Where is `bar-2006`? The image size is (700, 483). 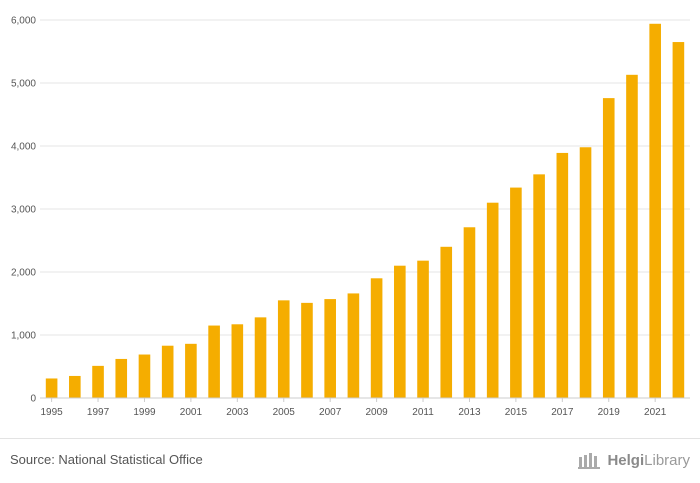 bar-2006 is located at coordinates (307, 350).